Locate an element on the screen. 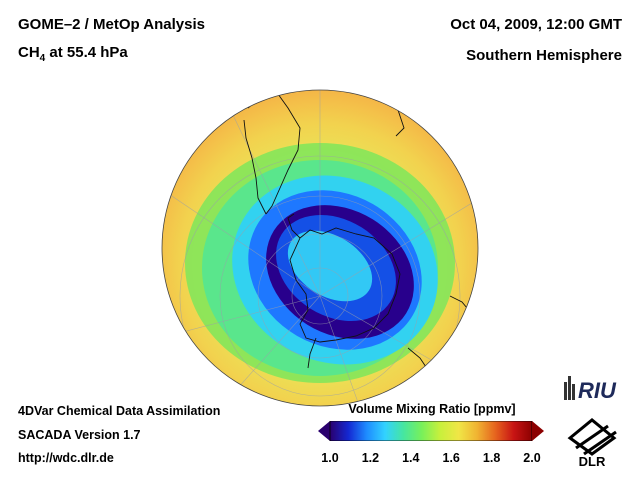 The height and width of the screenshot is (480, 640). sector-coast is located at coordinates (312, 353).